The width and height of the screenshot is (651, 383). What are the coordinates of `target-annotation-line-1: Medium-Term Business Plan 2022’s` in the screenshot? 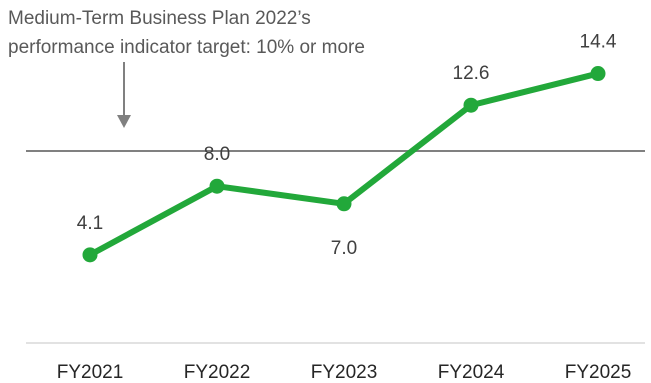 It's located at (159, 18).